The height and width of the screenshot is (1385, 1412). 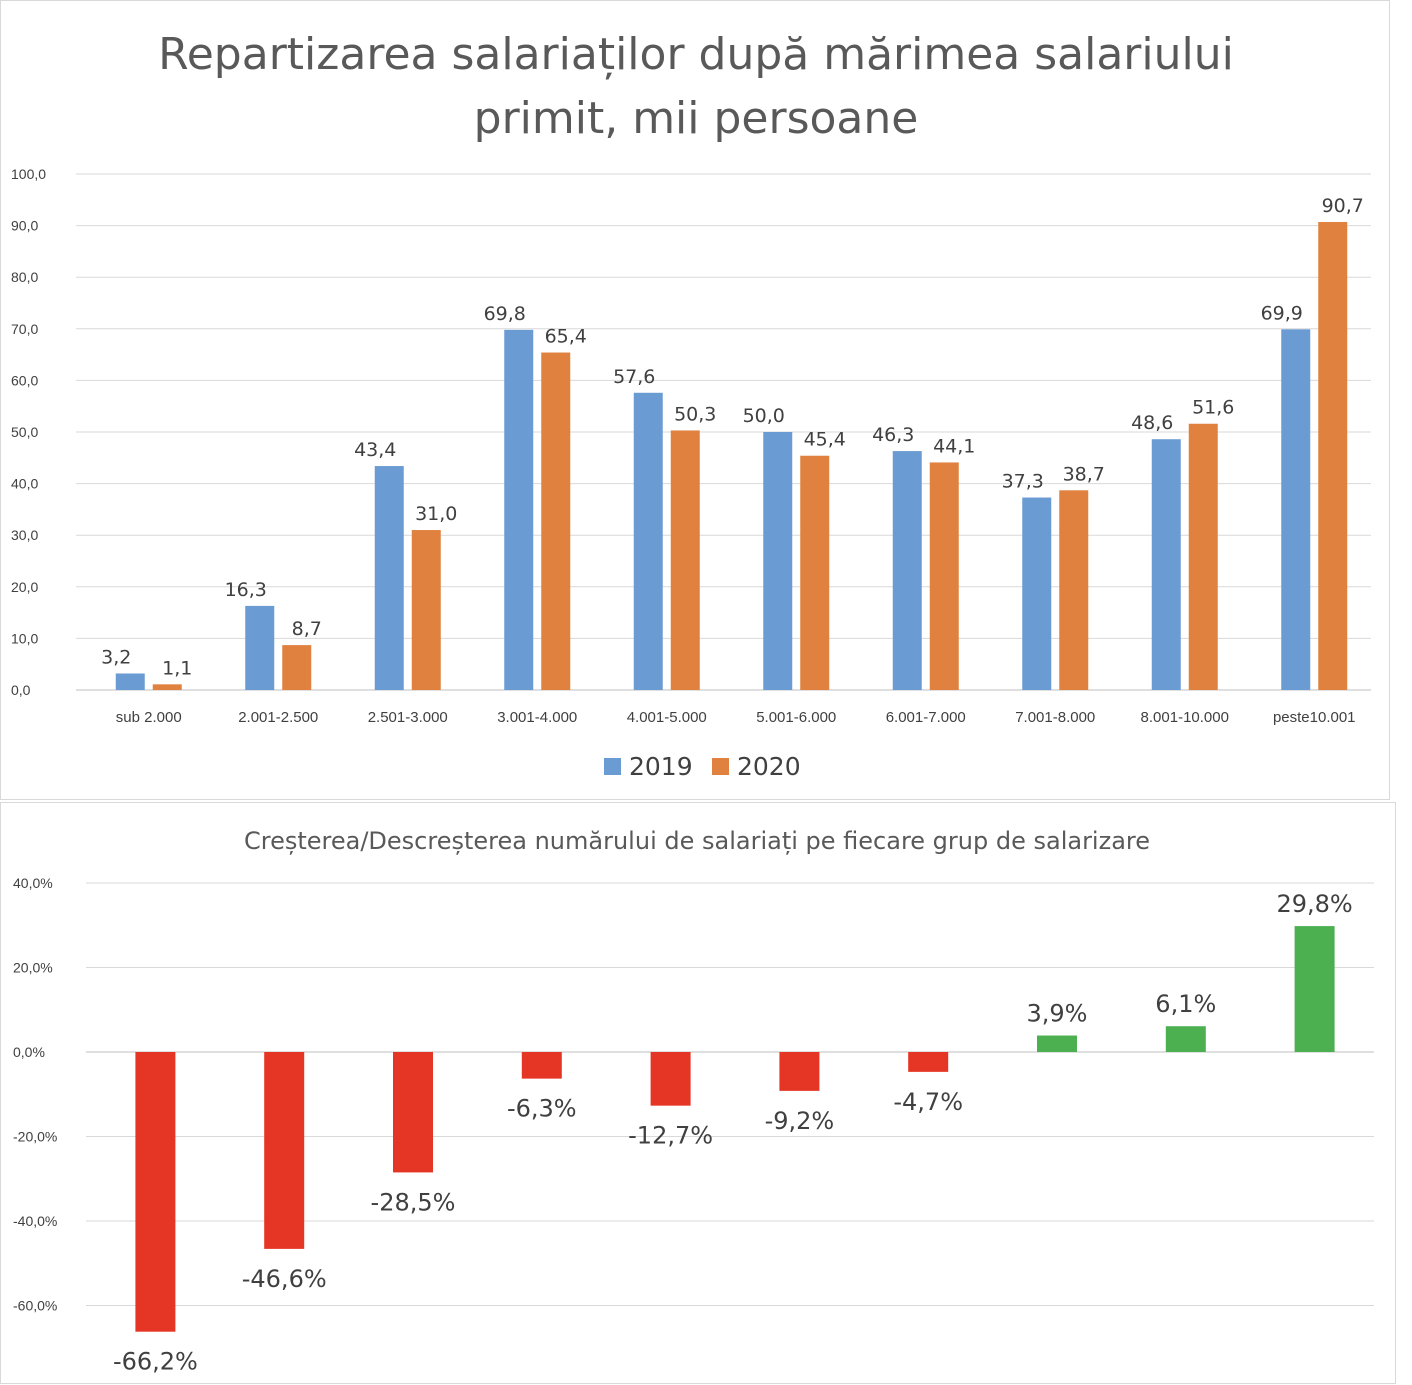 What do you see at coordinates (1055, 717) in the screenshot?
I see `x-tick-label: 7.001-8.000` at bounding box center [1055, 717].